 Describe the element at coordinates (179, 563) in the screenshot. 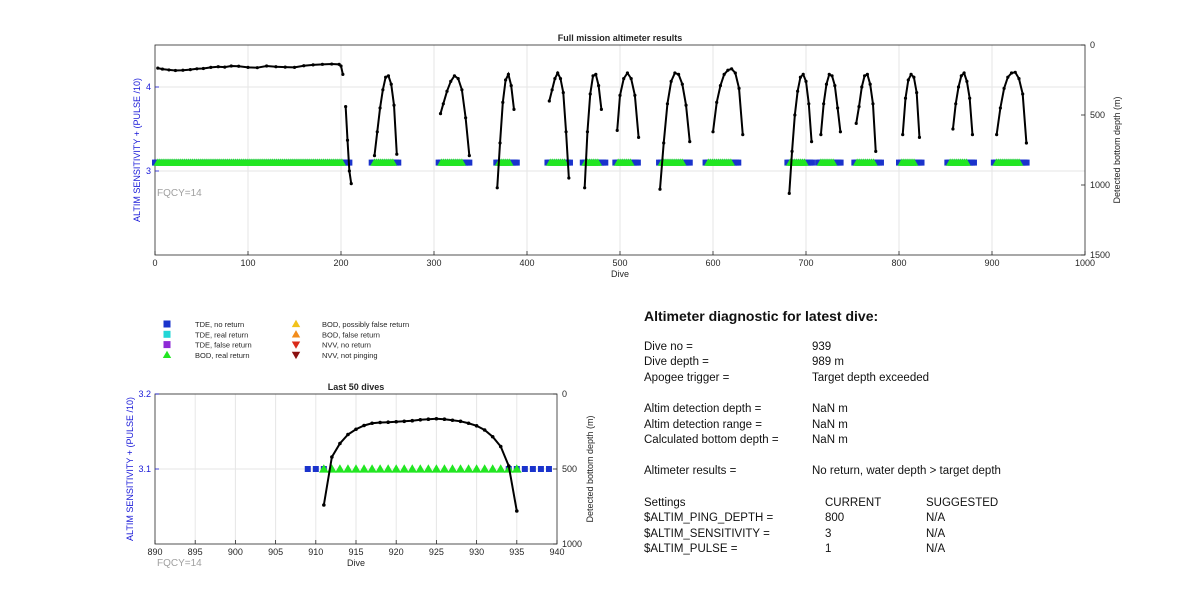

I see `fqcy-annotation: FQCY=14` at that location.